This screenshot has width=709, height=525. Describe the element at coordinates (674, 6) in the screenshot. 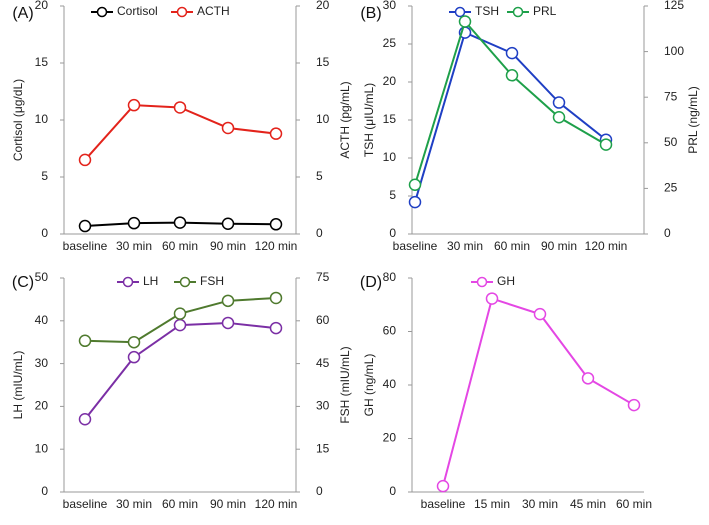

I see `panel-b-right-tick-label: 125` at that location.